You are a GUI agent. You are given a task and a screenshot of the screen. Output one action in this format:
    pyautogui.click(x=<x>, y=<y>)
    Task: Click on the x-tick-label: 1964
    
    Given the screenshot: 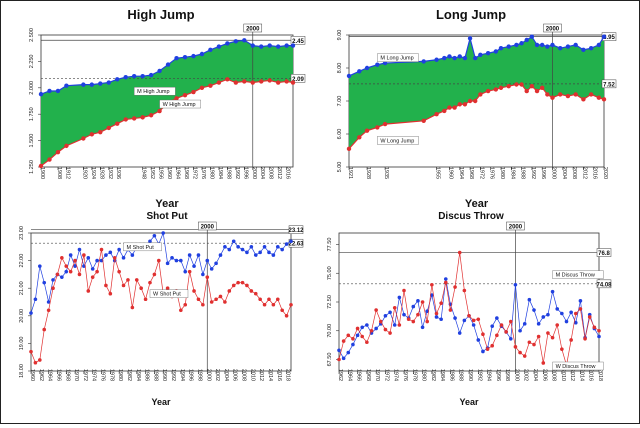 What is the action you would take?
    pyautogui.click(x=349, y=375)
    